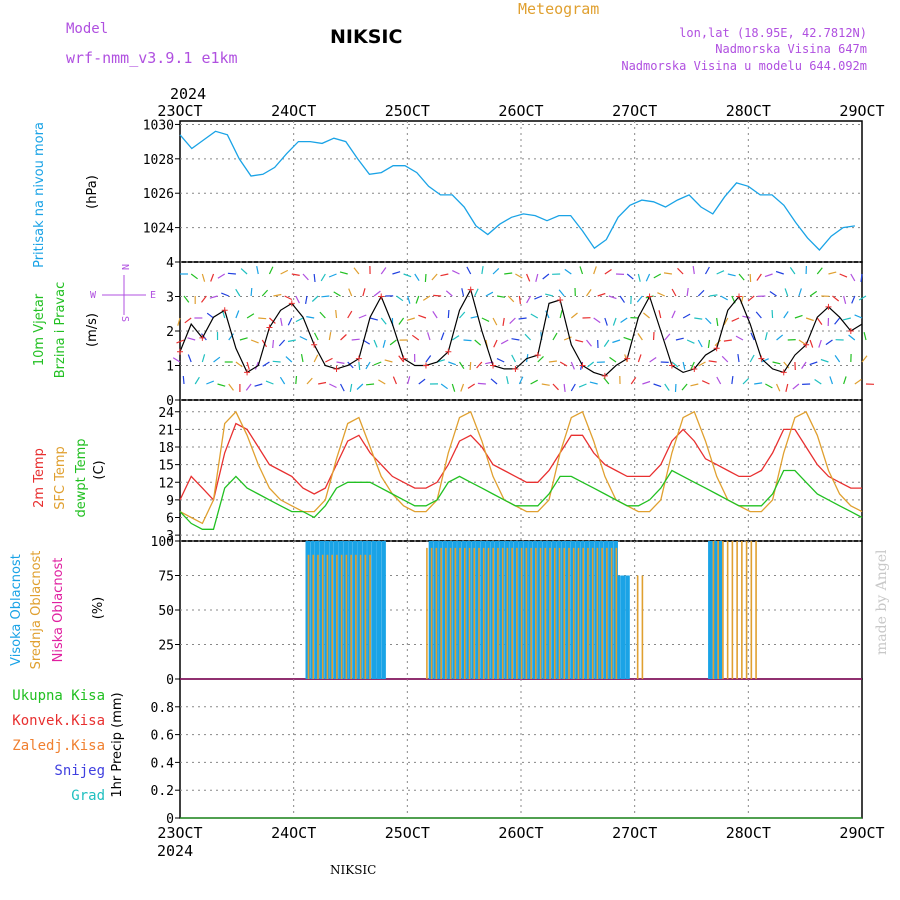 The image size is (900, 900). I want to click on y-tick-label: 0.2, so click(162, 791).